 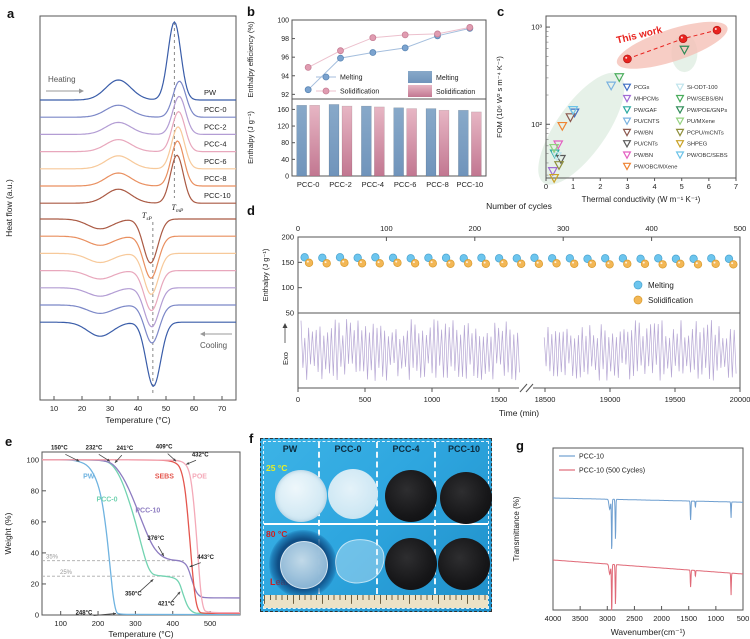 I want to click on disc-pcc10-80c, so click(x=464, y=564).